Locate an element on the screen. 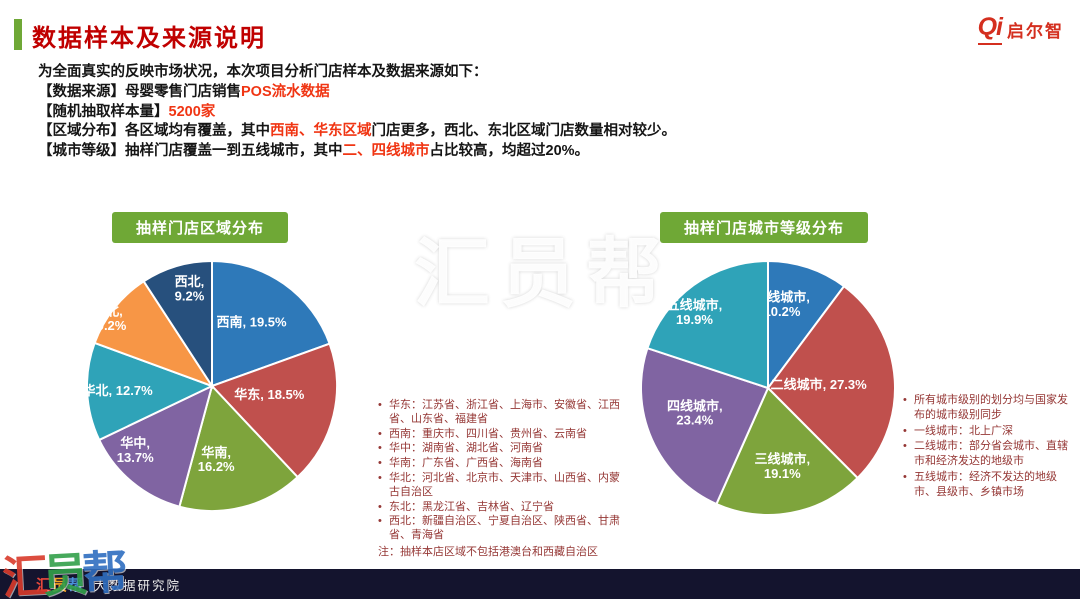  footer-subtitle: 大数据研究院 is located at coordinates (138, 585).